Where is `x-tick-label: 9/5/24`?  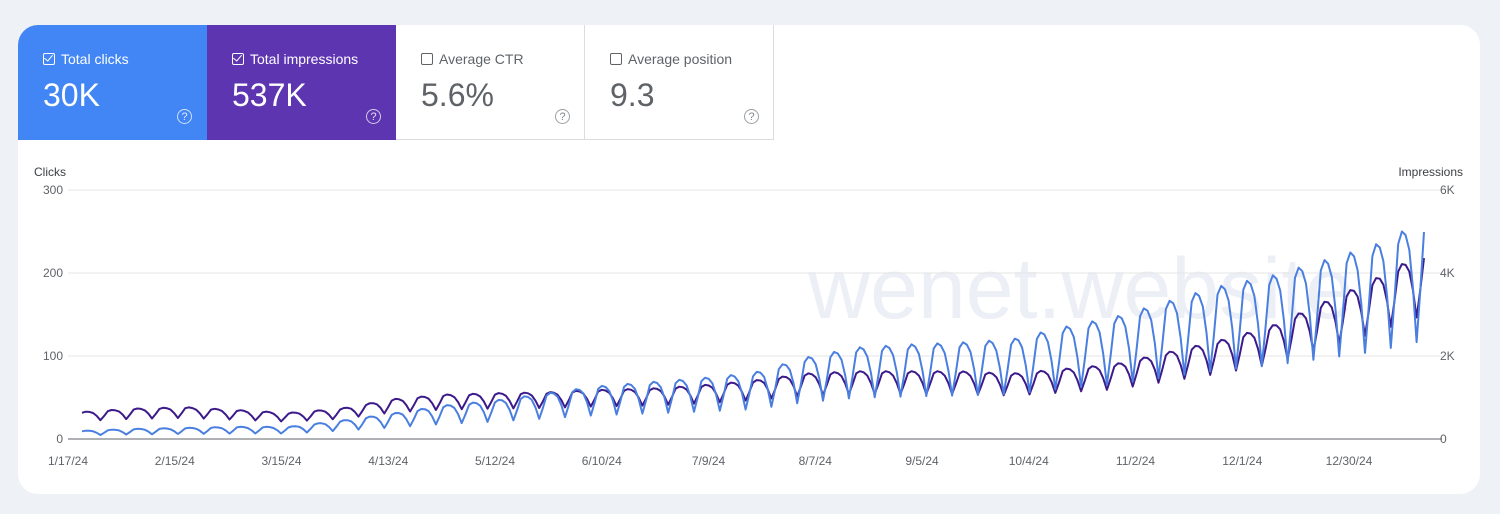 x-tick-label: 9/5/24 is located at coordinates (922, 461).